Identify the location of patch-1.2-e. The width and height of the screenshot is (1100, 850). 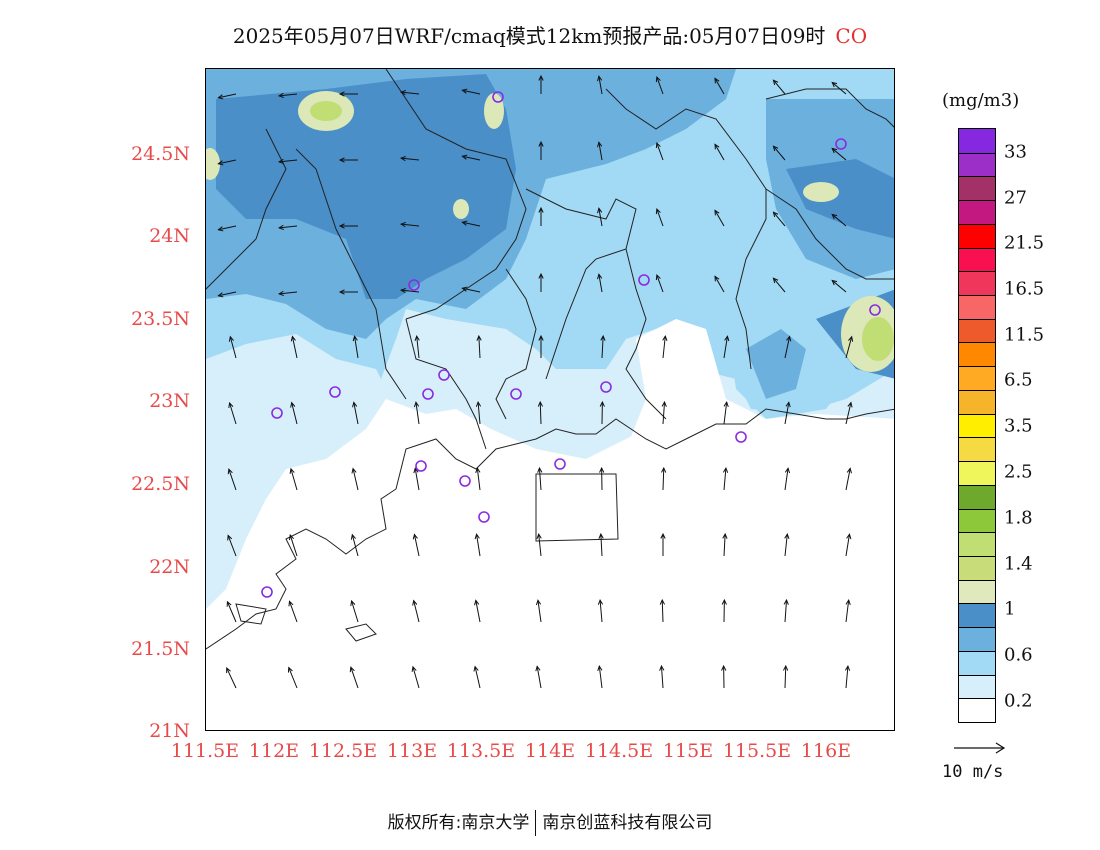
(821, 192).